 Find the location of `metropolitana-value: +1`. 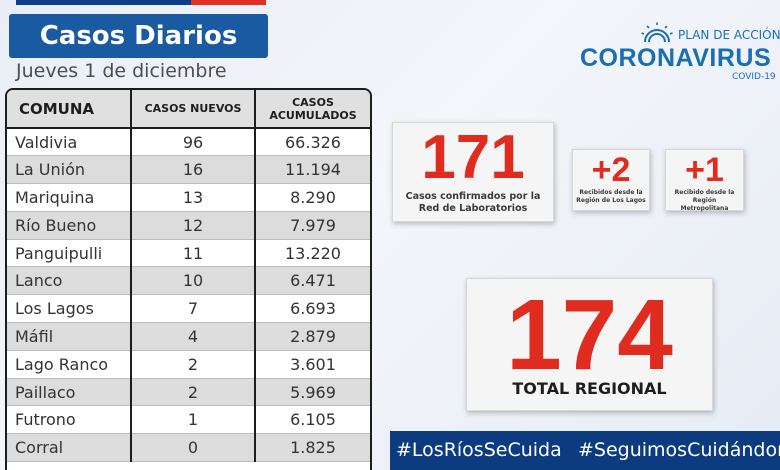

metropolitana-value: +1 is located at coordinates (704, 170).